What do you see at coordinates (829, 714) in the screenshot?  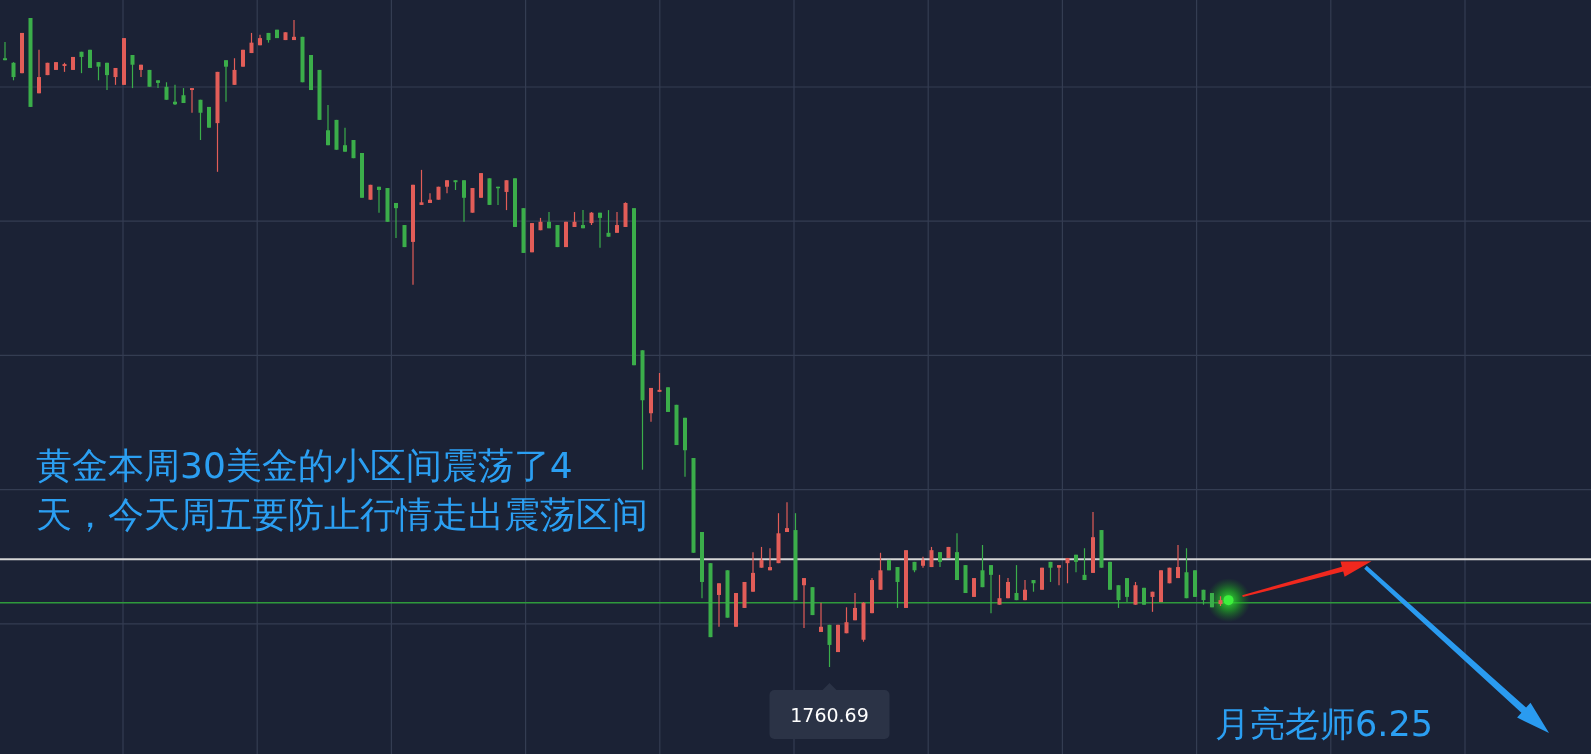 I see `annotation: 1760.69` at bounding box center [829, 714].